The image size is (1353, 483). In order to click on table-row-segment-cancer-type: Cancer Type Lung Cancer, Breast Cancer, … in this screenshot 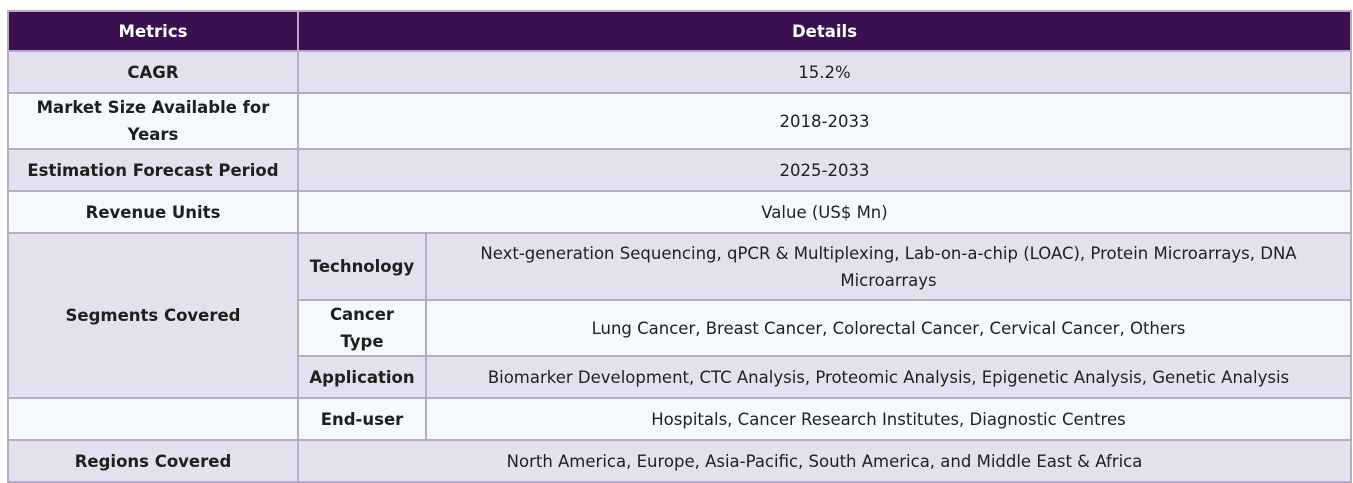, I will do `click(680, 328)`.